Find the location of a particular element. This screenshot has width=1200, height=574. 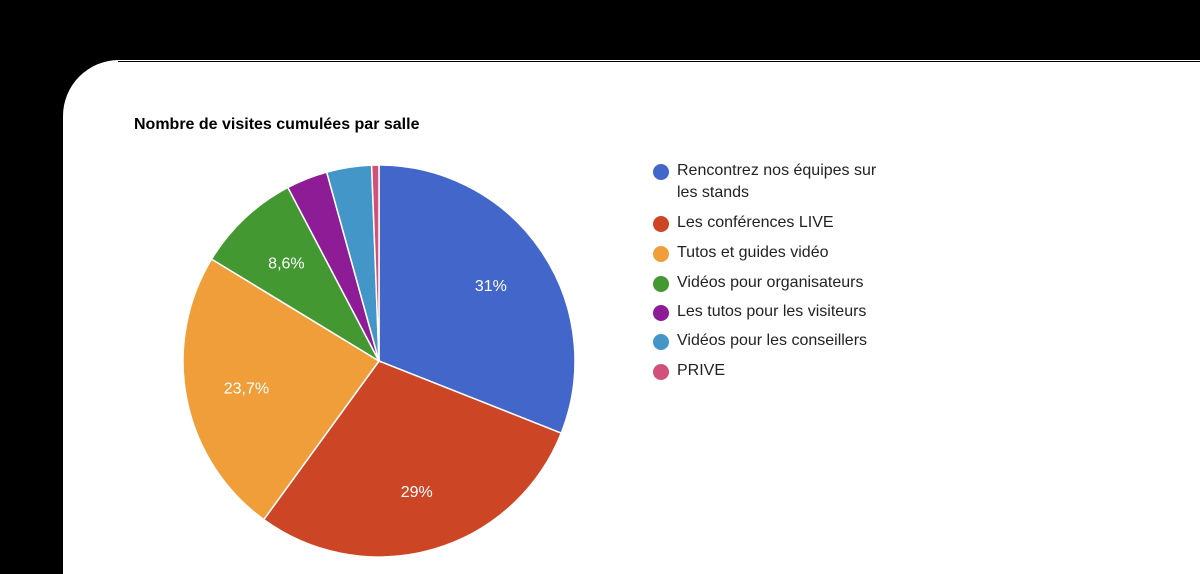

legend-item-conferences-live: Les conférences LIVE is located at coordinates (783, 223).